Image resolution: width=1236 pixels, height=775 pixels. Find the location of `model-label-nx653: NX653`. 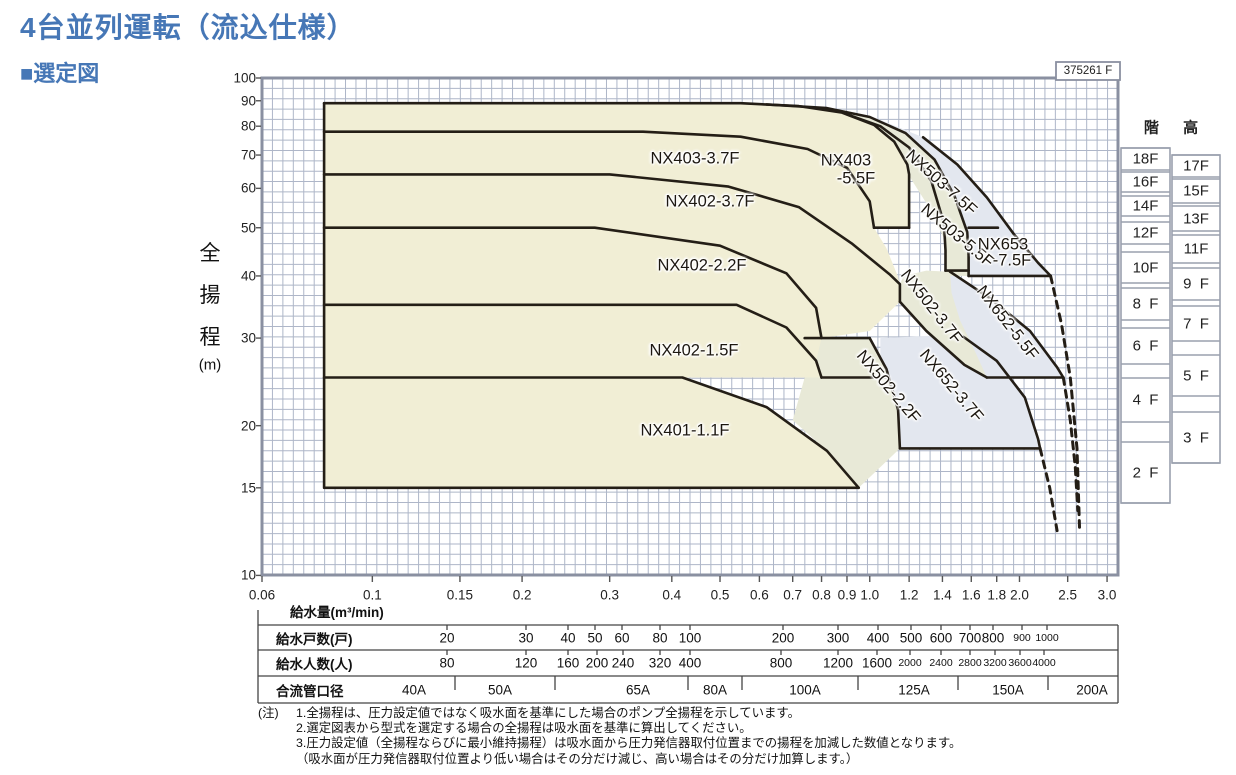

model-label-nx653: NX653 is located at coordinates (1003, 244).